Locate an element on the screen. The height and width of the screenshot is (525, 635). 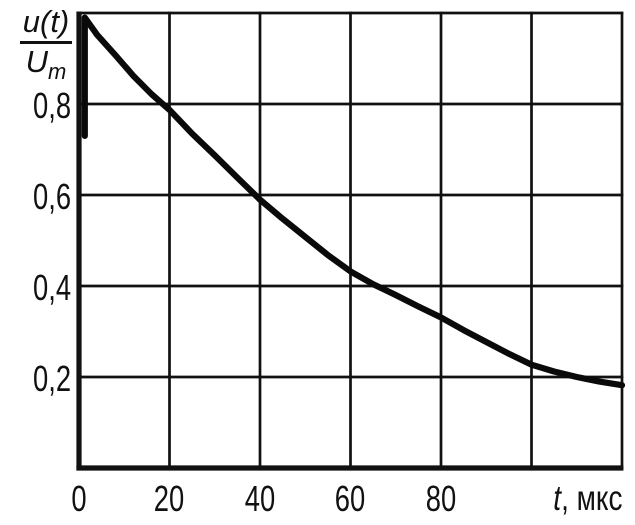
y-axis-label-denominator-main: U is located at coordinates (37, 61).